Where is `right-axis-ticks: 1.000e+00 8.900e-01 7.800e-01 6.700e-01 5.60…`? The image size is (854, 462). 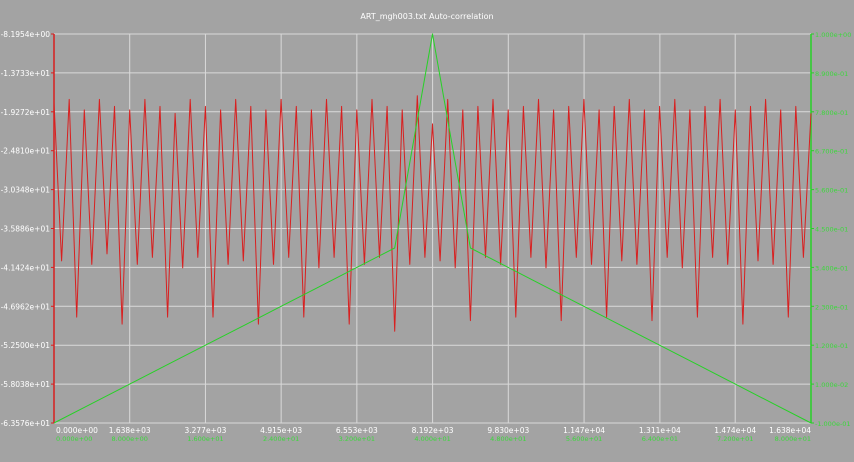
right-axis-ticks: 1.000e+00 8.900e-01 7.800e-01 6.700e-01 5.60… is located at coordinates (831, 229).